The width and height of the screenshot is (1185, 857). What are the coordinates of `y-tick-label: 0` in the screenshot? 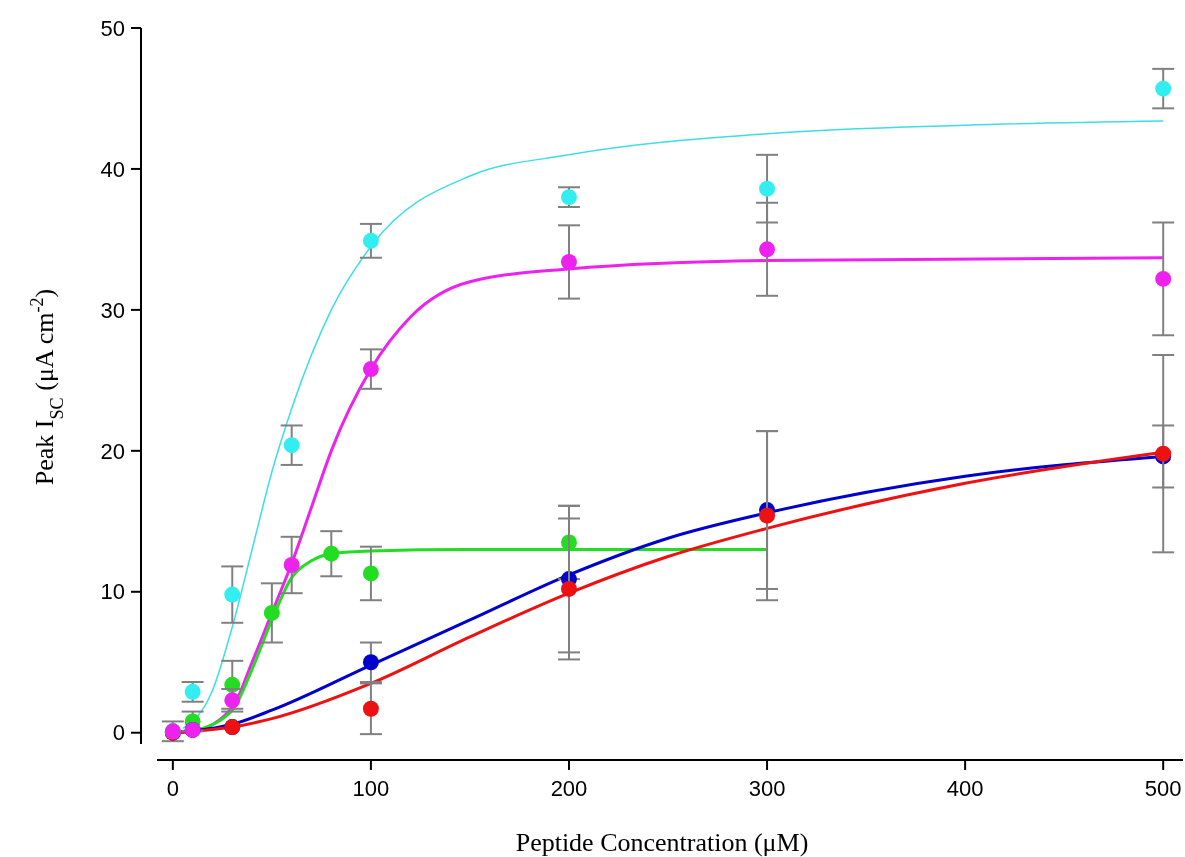 It's located at (118, 733).